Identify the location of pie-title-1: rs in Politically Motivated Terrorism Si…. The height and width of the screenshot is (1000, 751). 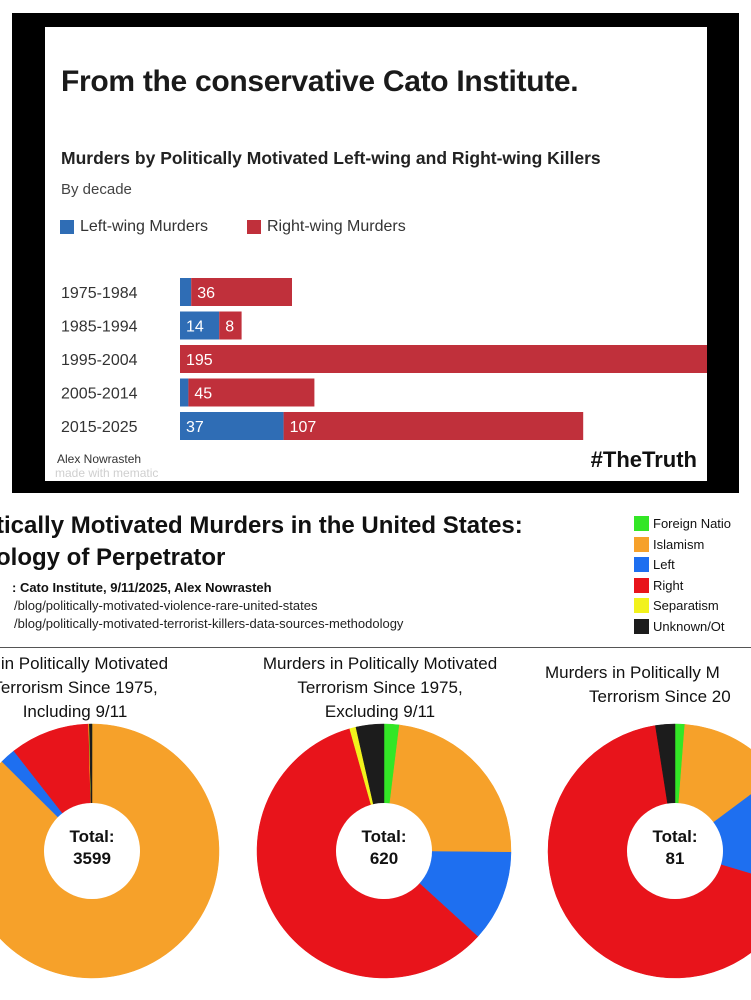
(112, 688).